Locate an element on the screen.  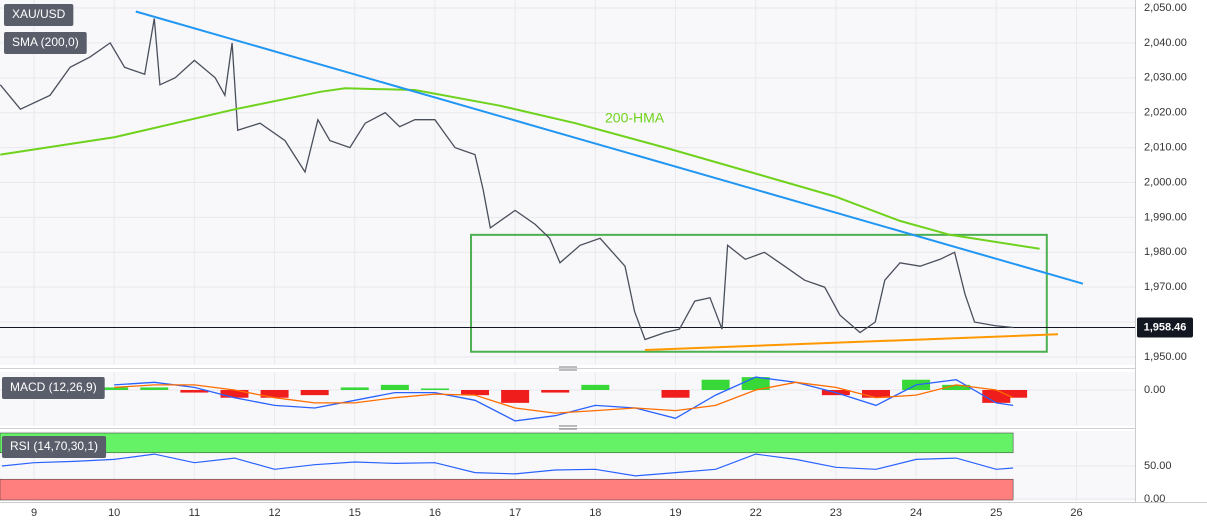
y-tick-label: 2,010.00 is located at coordinates (1165, 148).